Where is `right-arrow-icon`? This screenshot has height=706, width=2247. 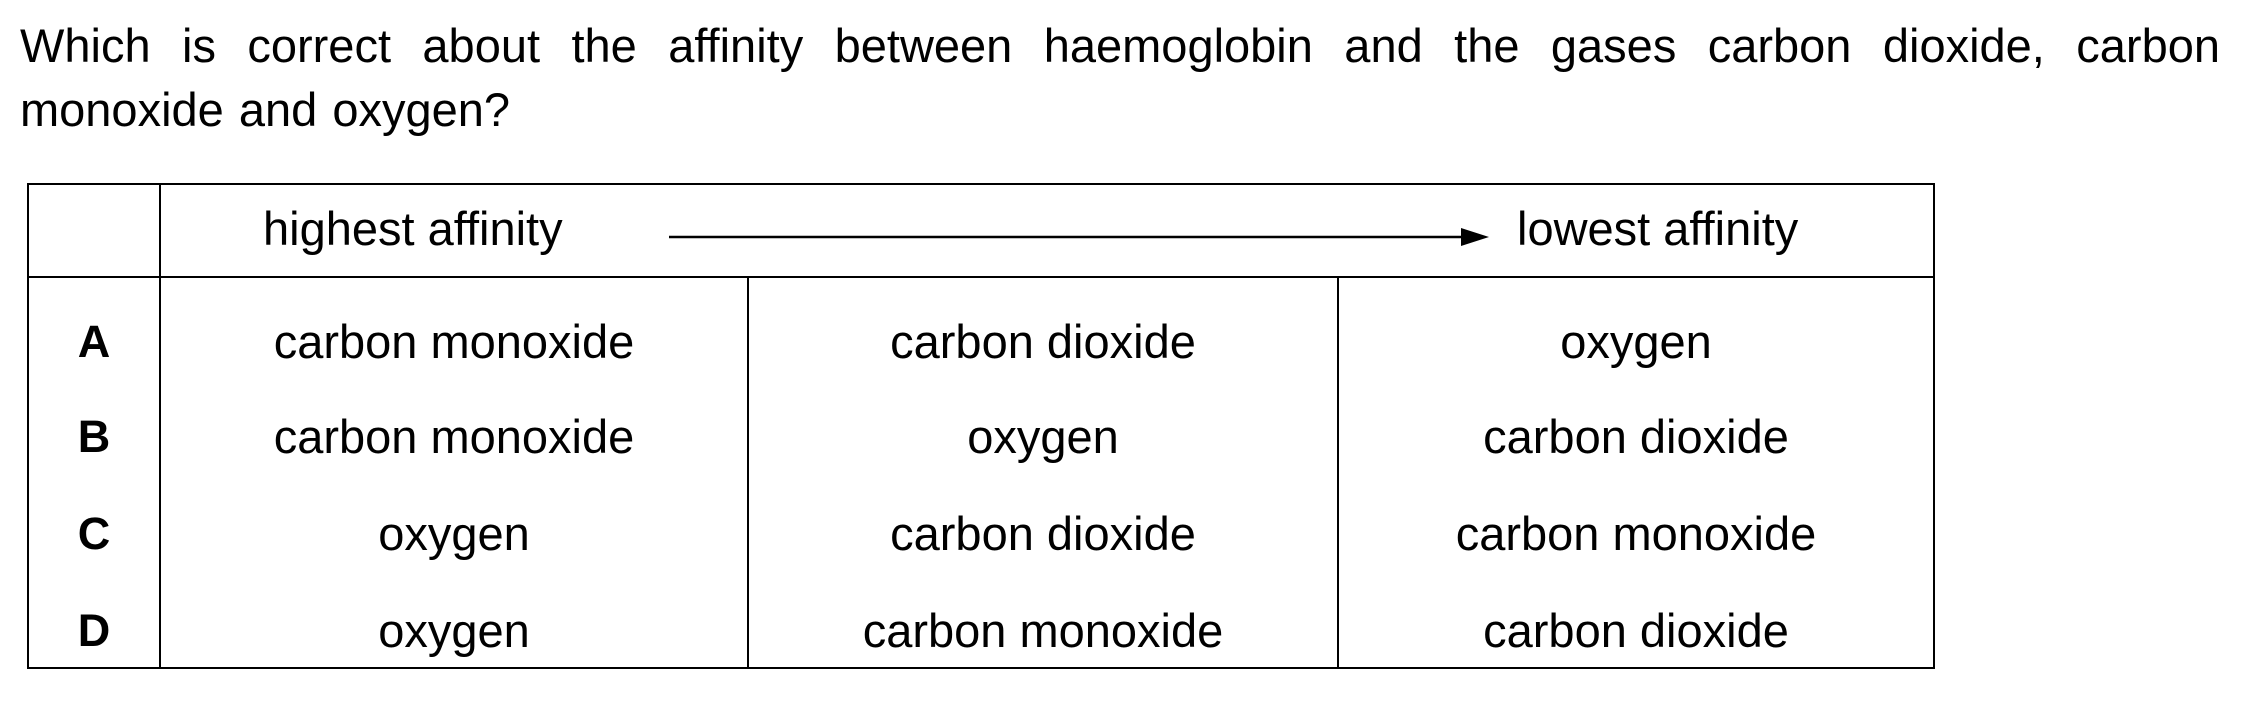
right-arrow-icon is located at coordinates (1079, 237).